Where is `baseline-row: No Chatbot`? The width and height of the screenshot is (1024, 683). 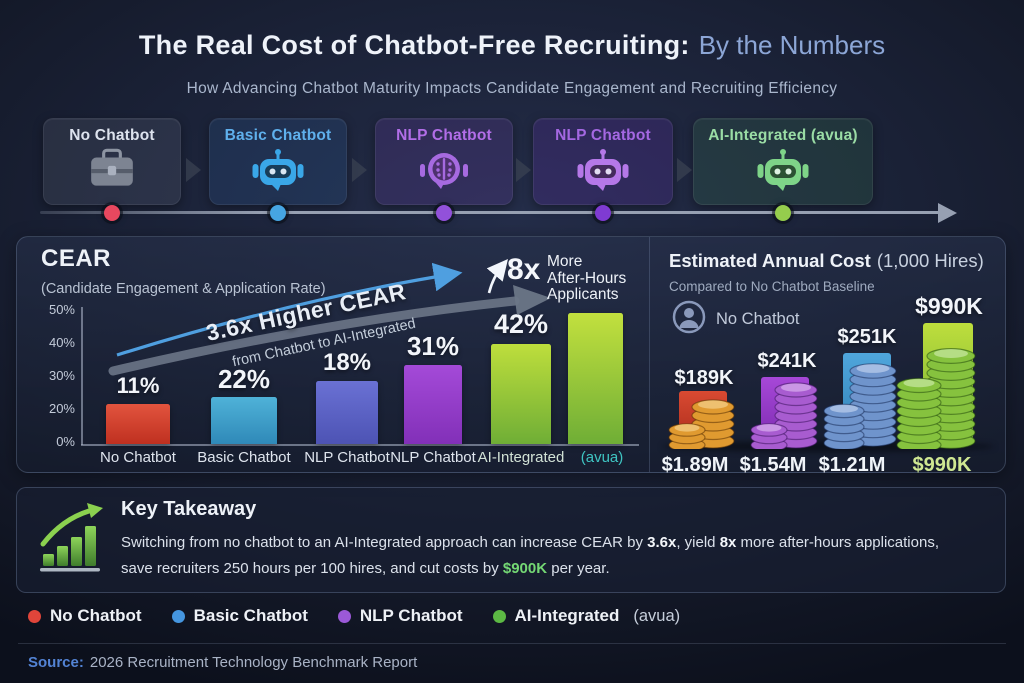
baseline-row: No Chatbot is located at coordinates (735, 319).